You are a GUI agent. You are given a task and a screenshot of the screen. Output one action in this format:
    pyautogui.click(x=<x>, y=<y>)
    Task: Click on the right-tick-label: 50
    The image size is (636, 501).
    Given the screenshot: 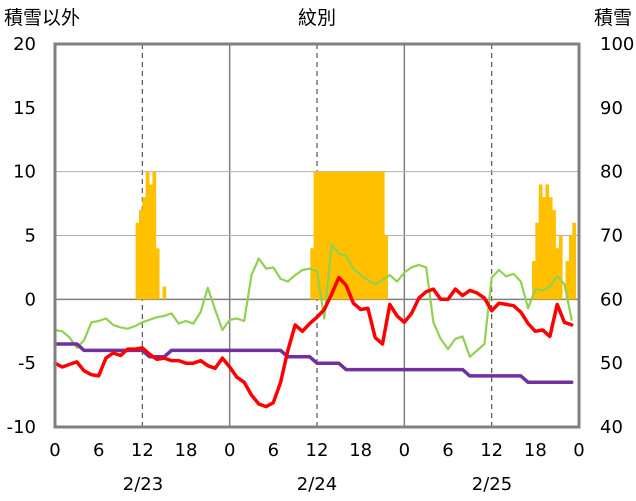 What is the action you would take?
    pyautogui.click(x=611, y=363)
    